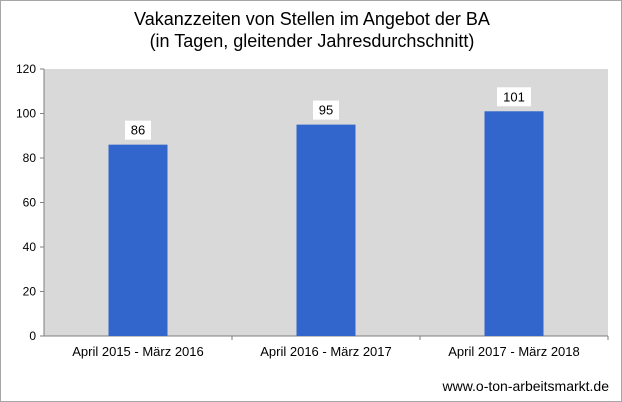  What do you see at coordinates (26, 114) in the screenshot?
I see `y-tick-label: 100` at bounding box center [26, 114].